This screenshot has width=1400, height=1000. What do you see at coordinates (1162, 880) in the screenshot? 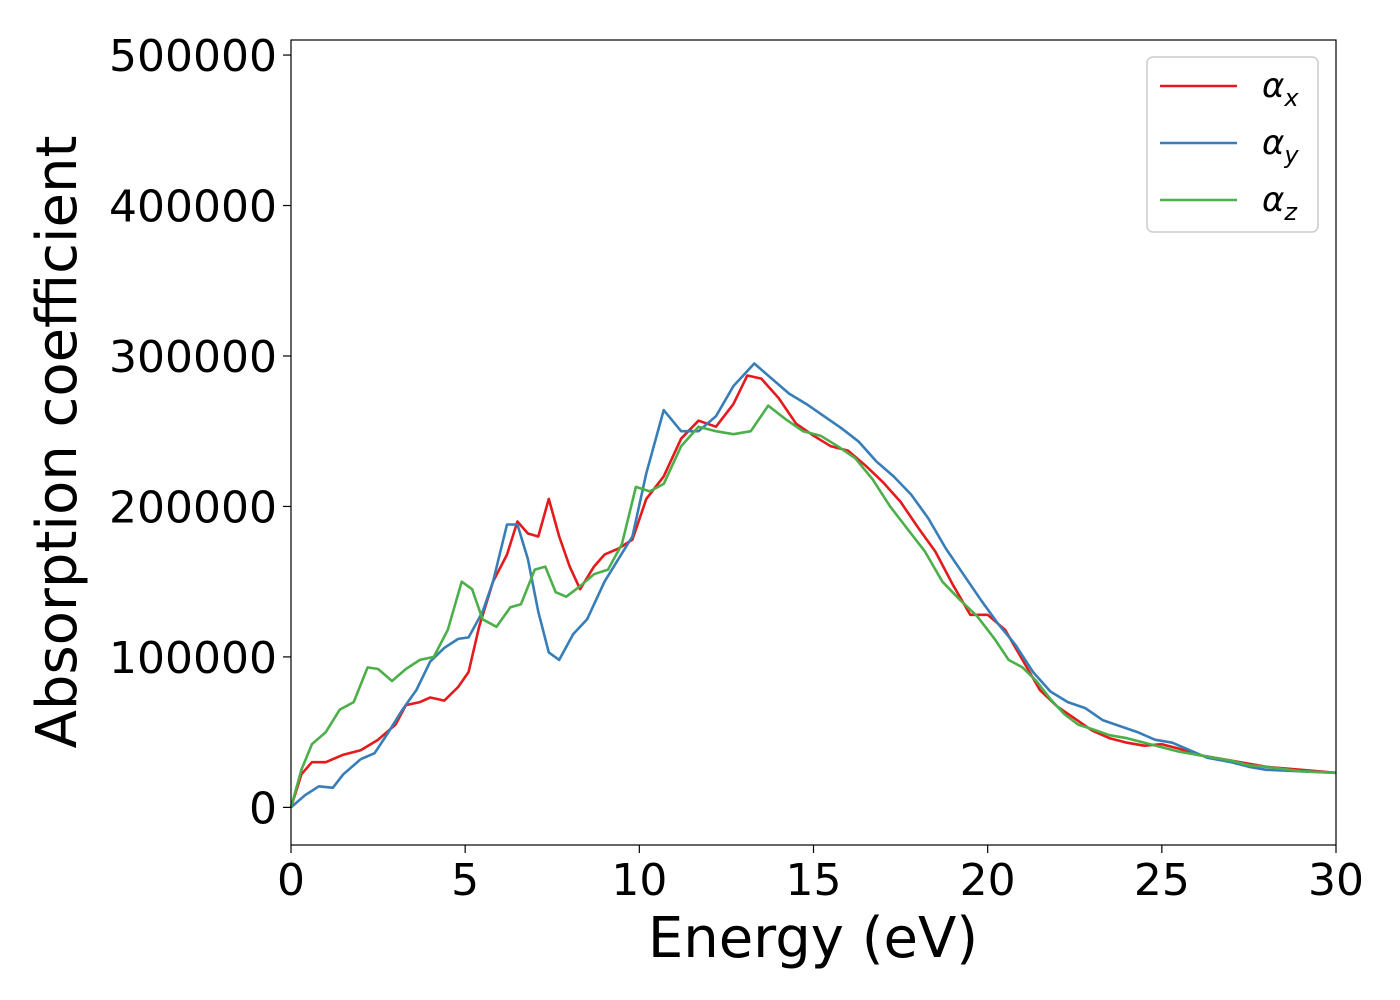
I see `x-tick-label: 25` at bounding box center [1162, 880].